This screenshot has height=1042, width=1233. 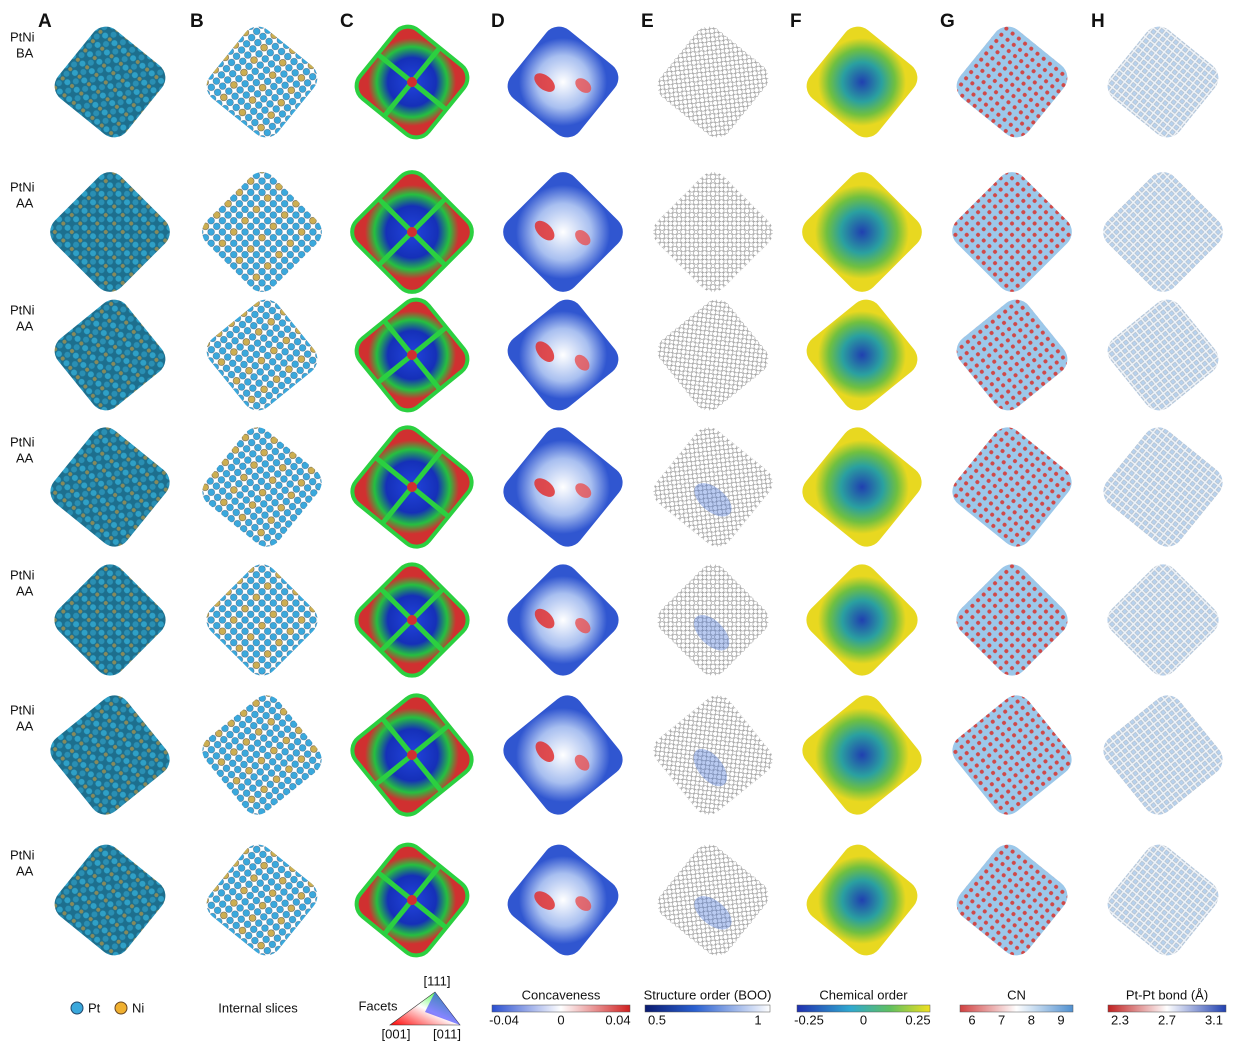 I want to click on column-letter: H, so click(x=1098, y=21).